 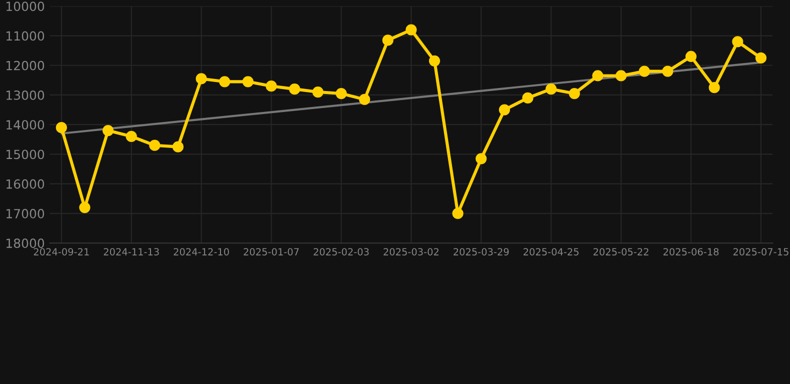 I want to click on y-tick-label: 16000, so click(x=25, y=184).